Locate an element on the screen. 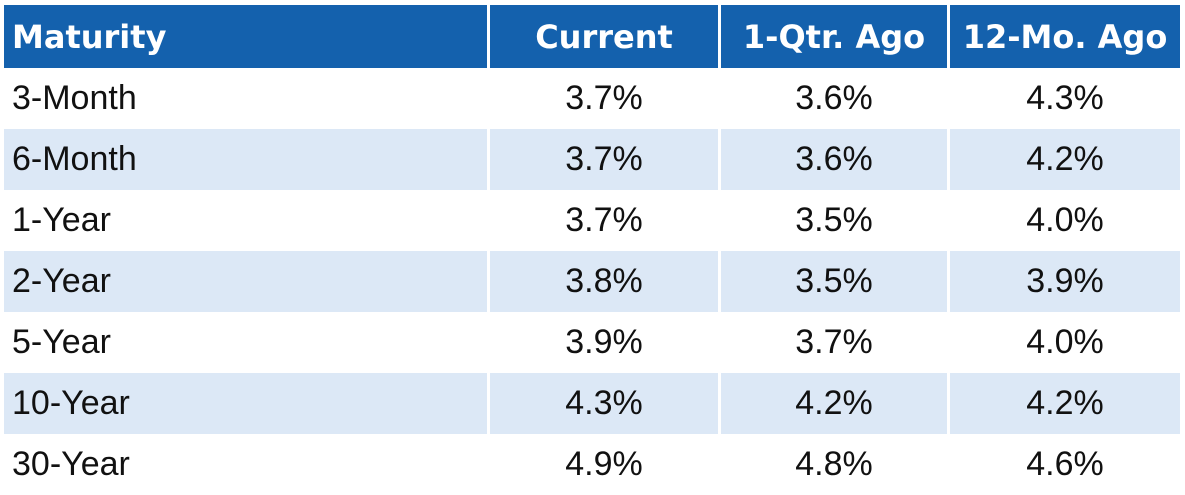  table-row: 10-Year 4.3% 4.2% 4.2% is located at coordinates (592, 403).